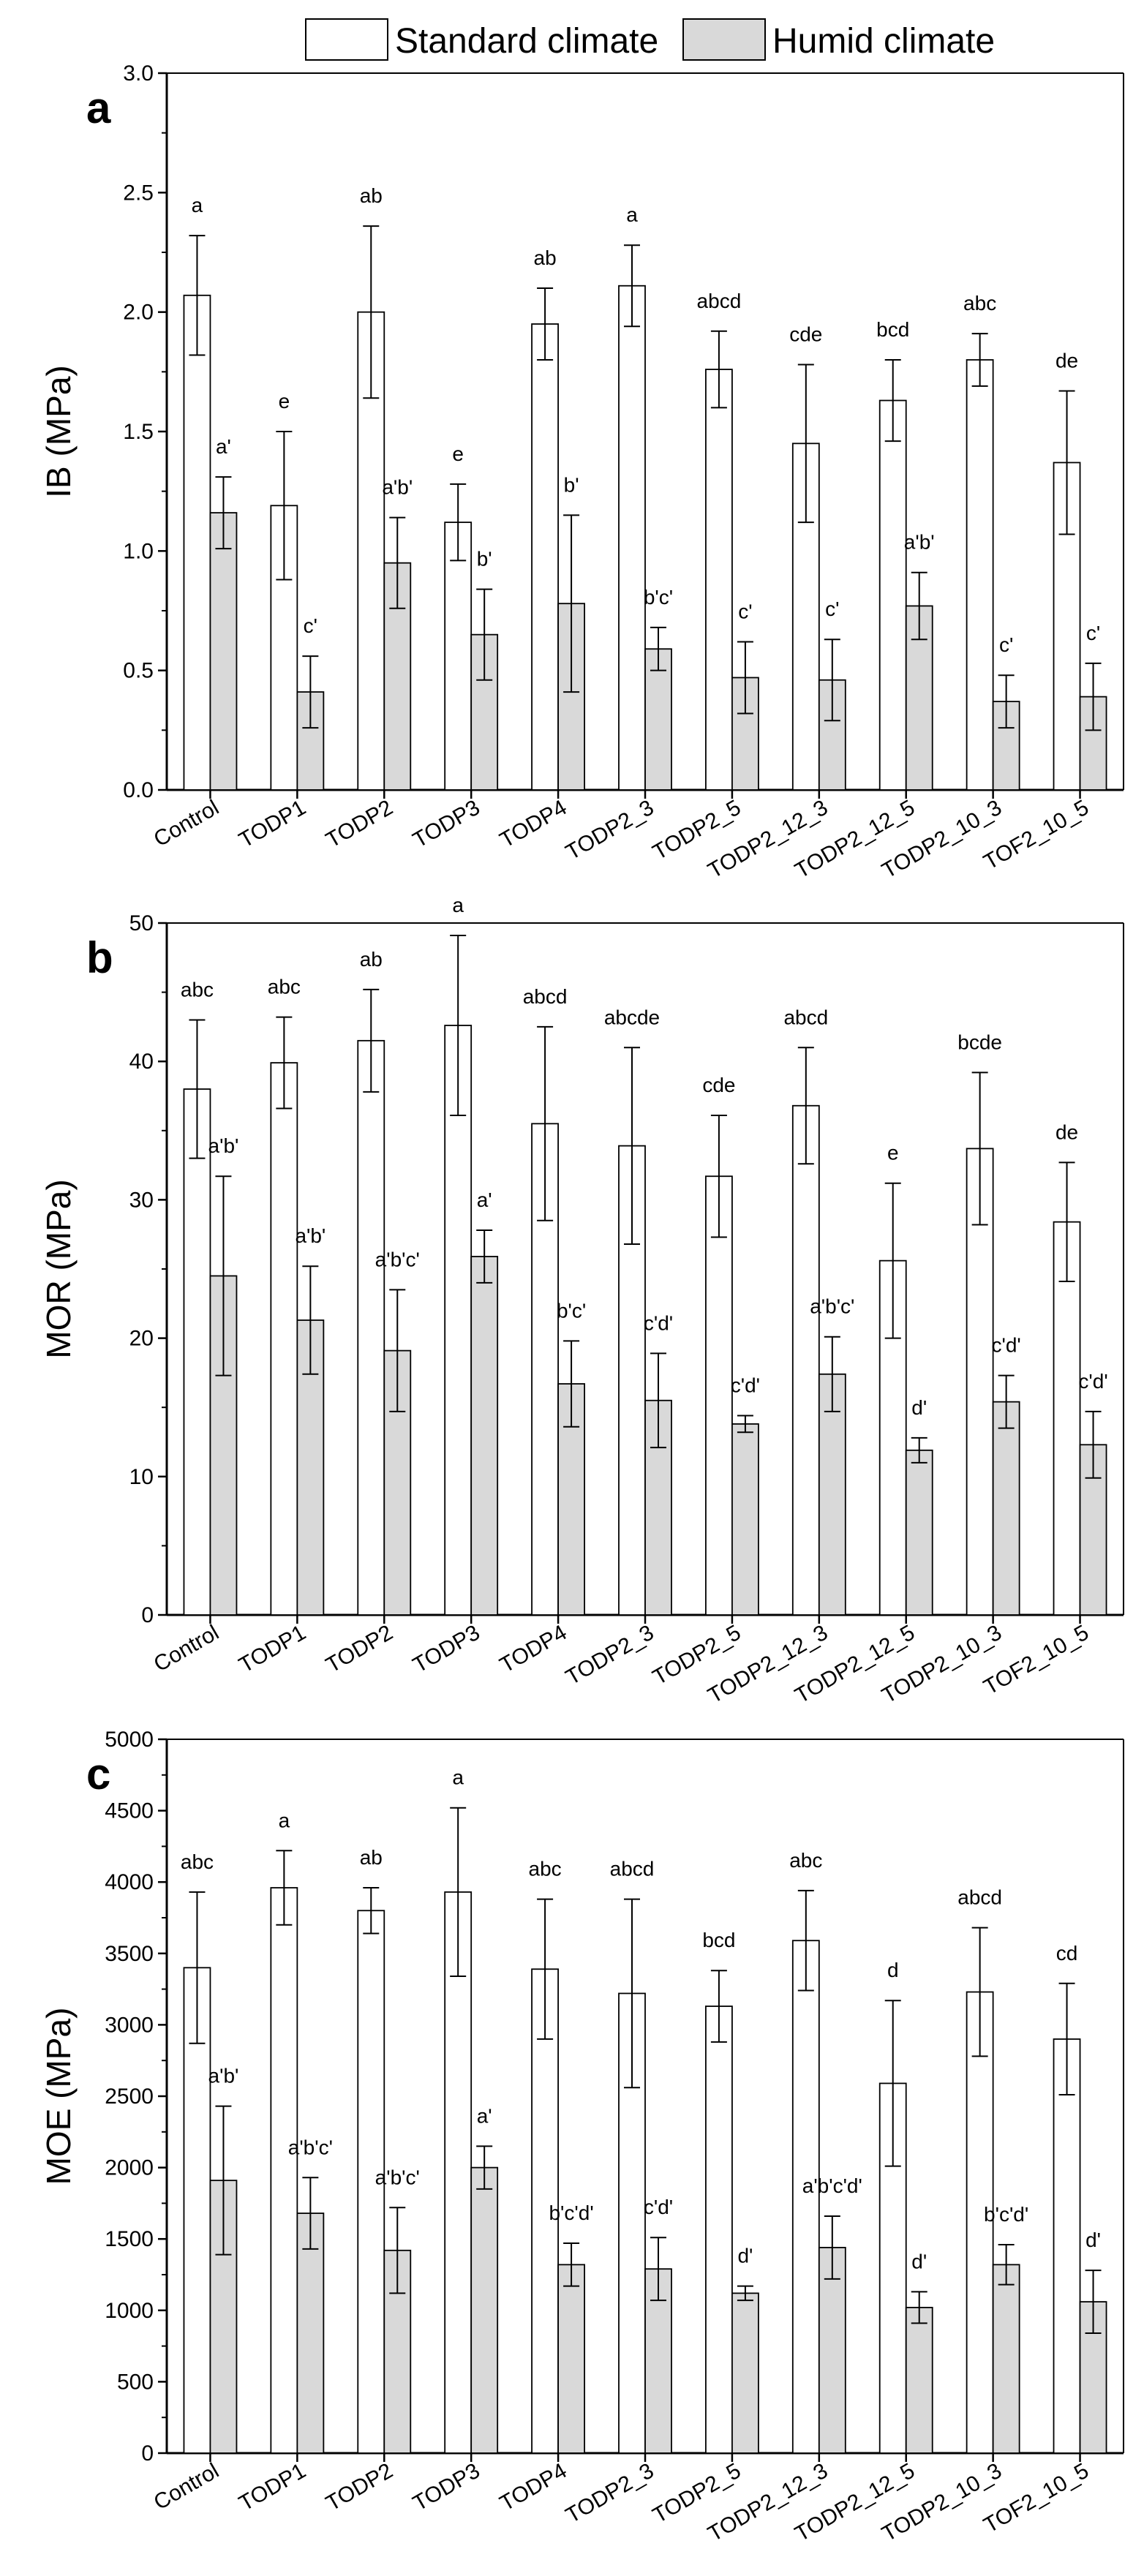 The image size is (1144, 2576). What do you see at coordinates (129, 1954) in the screenshot?
I see `y-tick-label: 3500` at bounding box center [129, 1954].